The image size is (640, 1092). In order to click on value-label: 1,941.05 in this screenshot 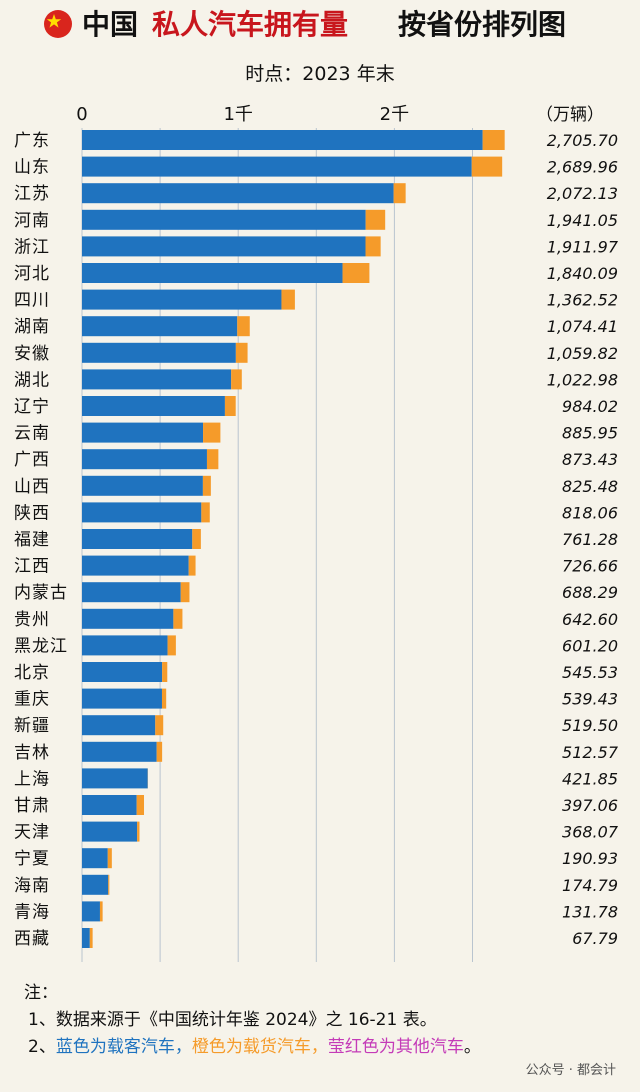, I will do `click(582, 220)`.